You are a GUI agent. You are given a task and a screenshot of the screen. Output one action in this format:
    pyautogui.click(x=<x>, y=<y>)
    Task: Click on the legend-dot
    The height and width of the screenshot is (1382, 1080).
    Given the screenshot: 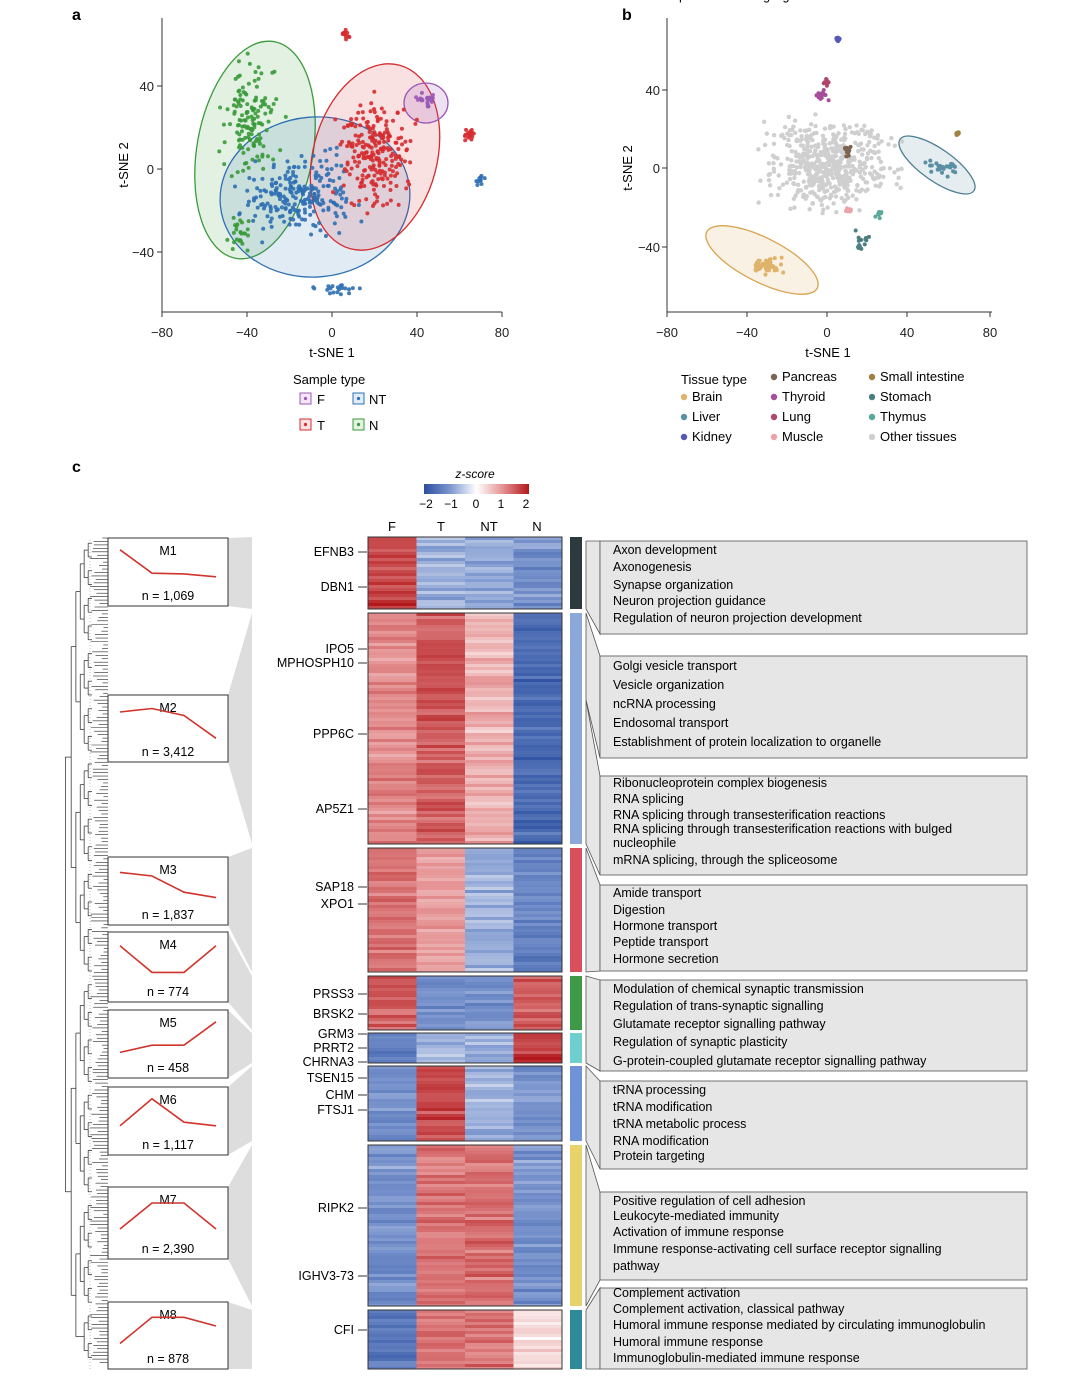 What is the action you would take?
    pyautogui.click(x=684, y=397)
    